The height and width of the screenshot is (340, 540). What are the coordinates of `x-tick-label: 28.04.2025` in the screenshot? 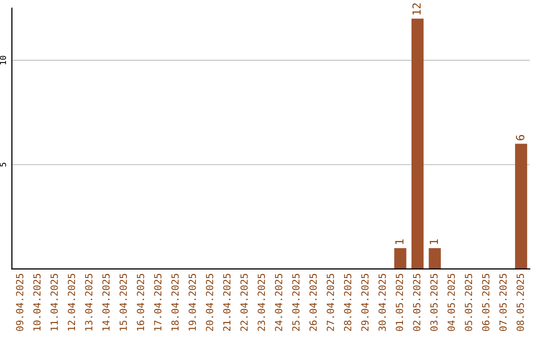 It's located at (348, 302).